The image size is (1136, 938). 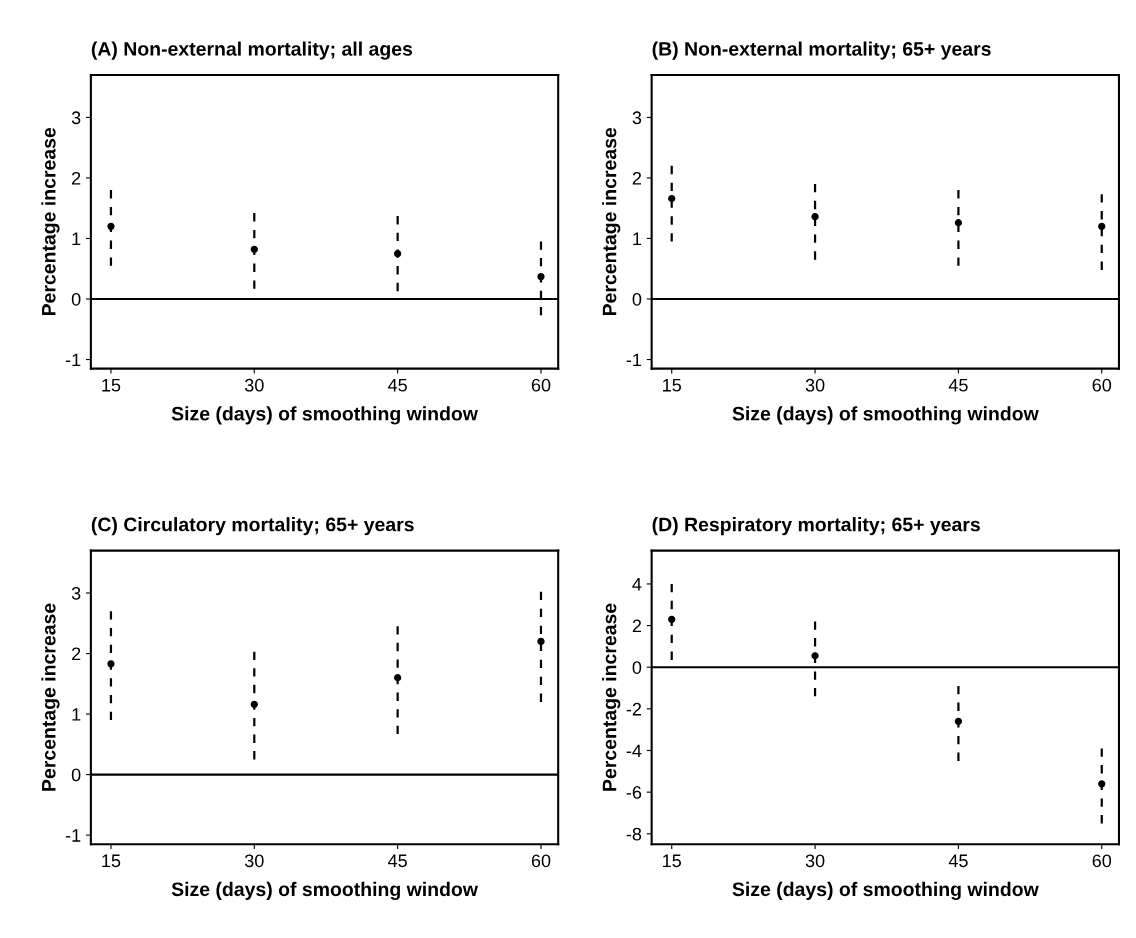 What do you see at coordinates (252, 50) in the screenshot?
I see `chart-title: (A) Non-external mortality; all ages` at bounding box center [252, 50].